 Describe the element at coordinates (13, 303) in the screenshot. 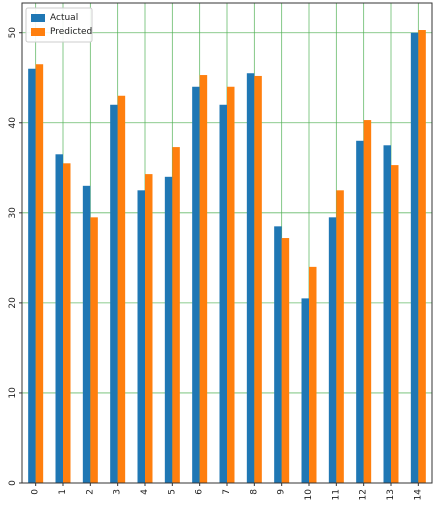

I see `y-tick-label: 20` at that location.